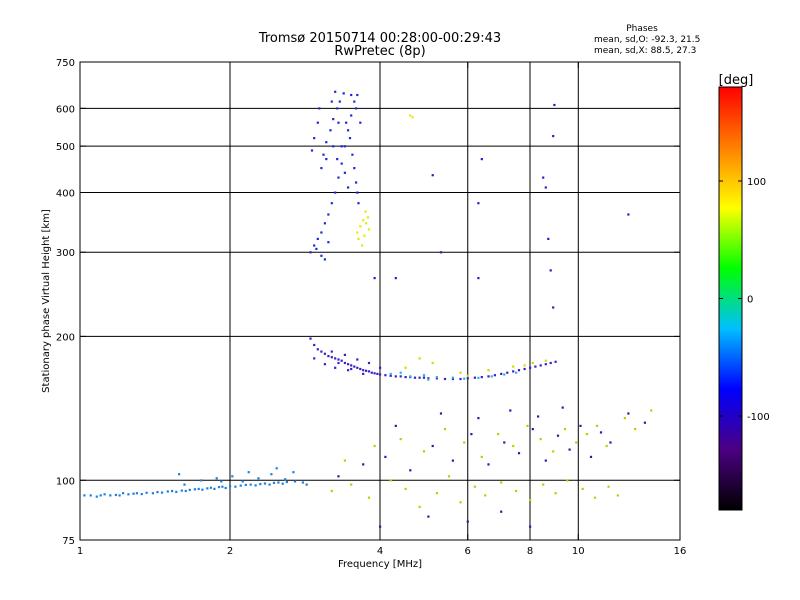  Describe the element at coordinates (642, 29) in the screenshot. I see `phases-heading: Phases` at that location.